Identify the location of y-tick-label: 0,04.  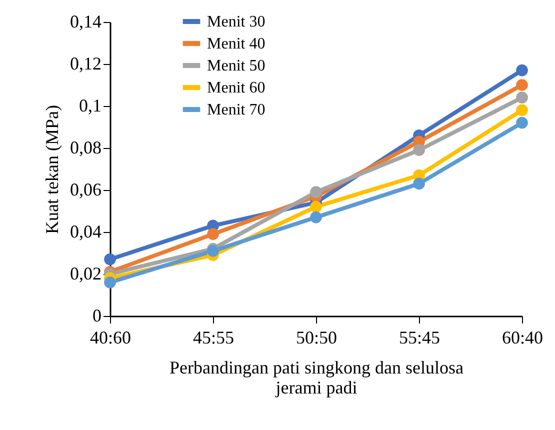
(86, 232).